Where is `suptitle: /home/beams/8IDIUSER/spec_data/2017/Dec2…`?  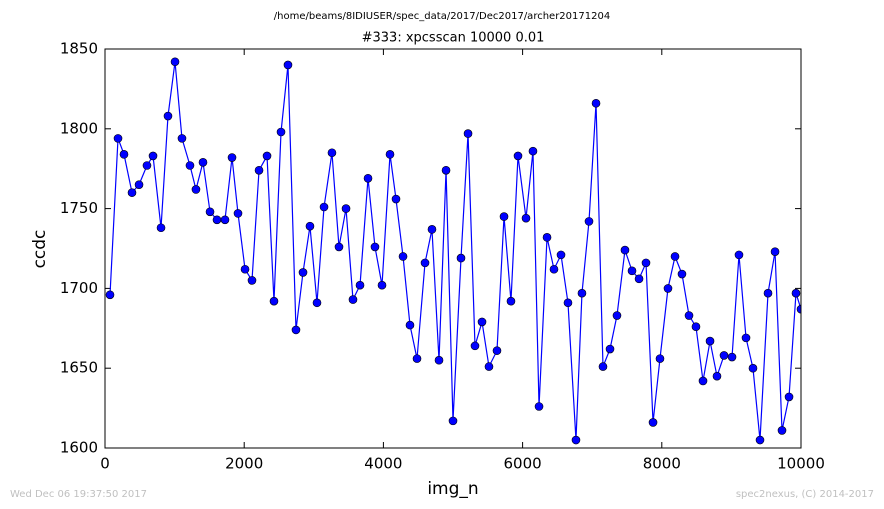 suptitle: /home/beams/8IDIUSER/spec_data/2017/Dec2… is located at coordinates (442, 16).